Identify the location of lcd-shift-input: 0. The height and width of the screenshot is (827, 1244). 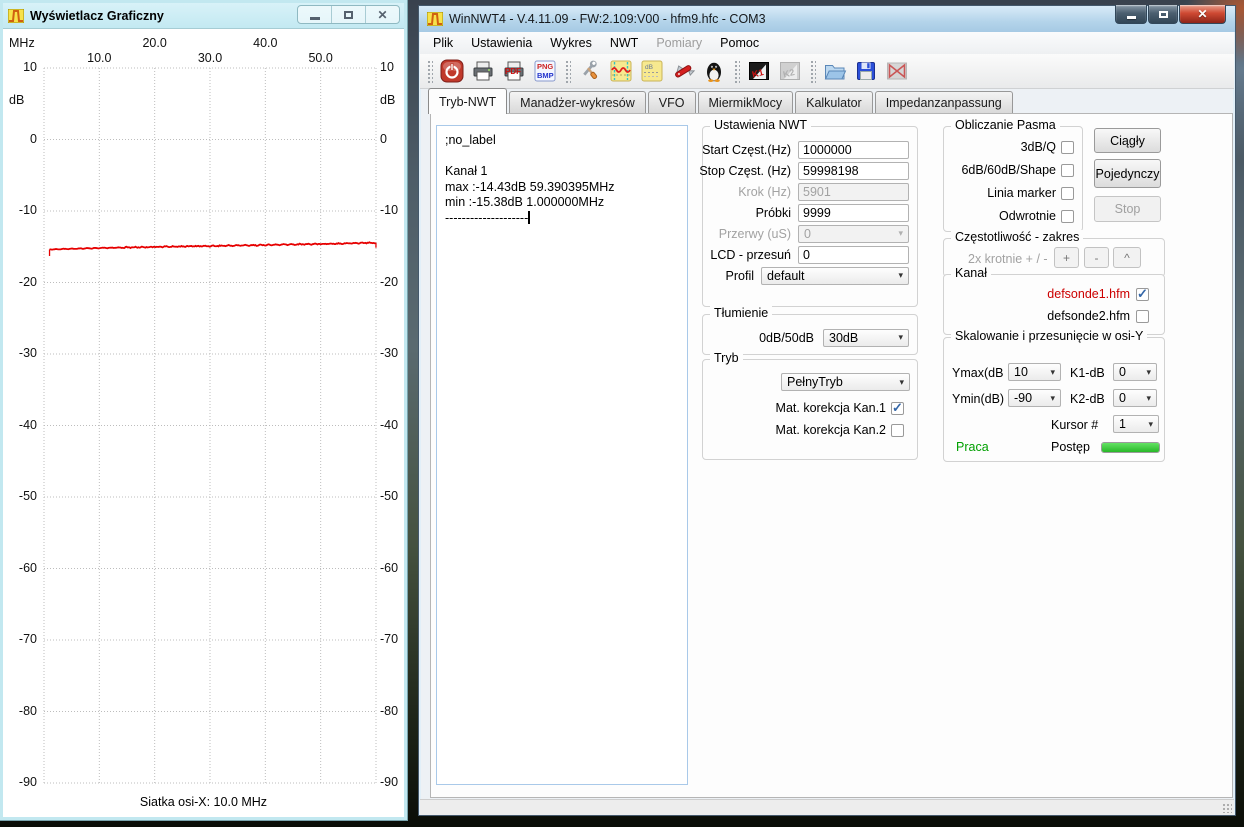
(853, 254).